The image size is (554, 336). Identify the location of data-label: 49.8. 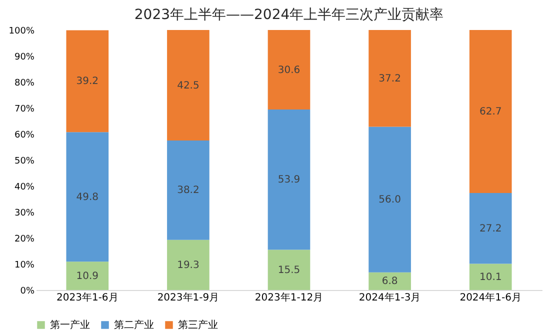
(87, 197).